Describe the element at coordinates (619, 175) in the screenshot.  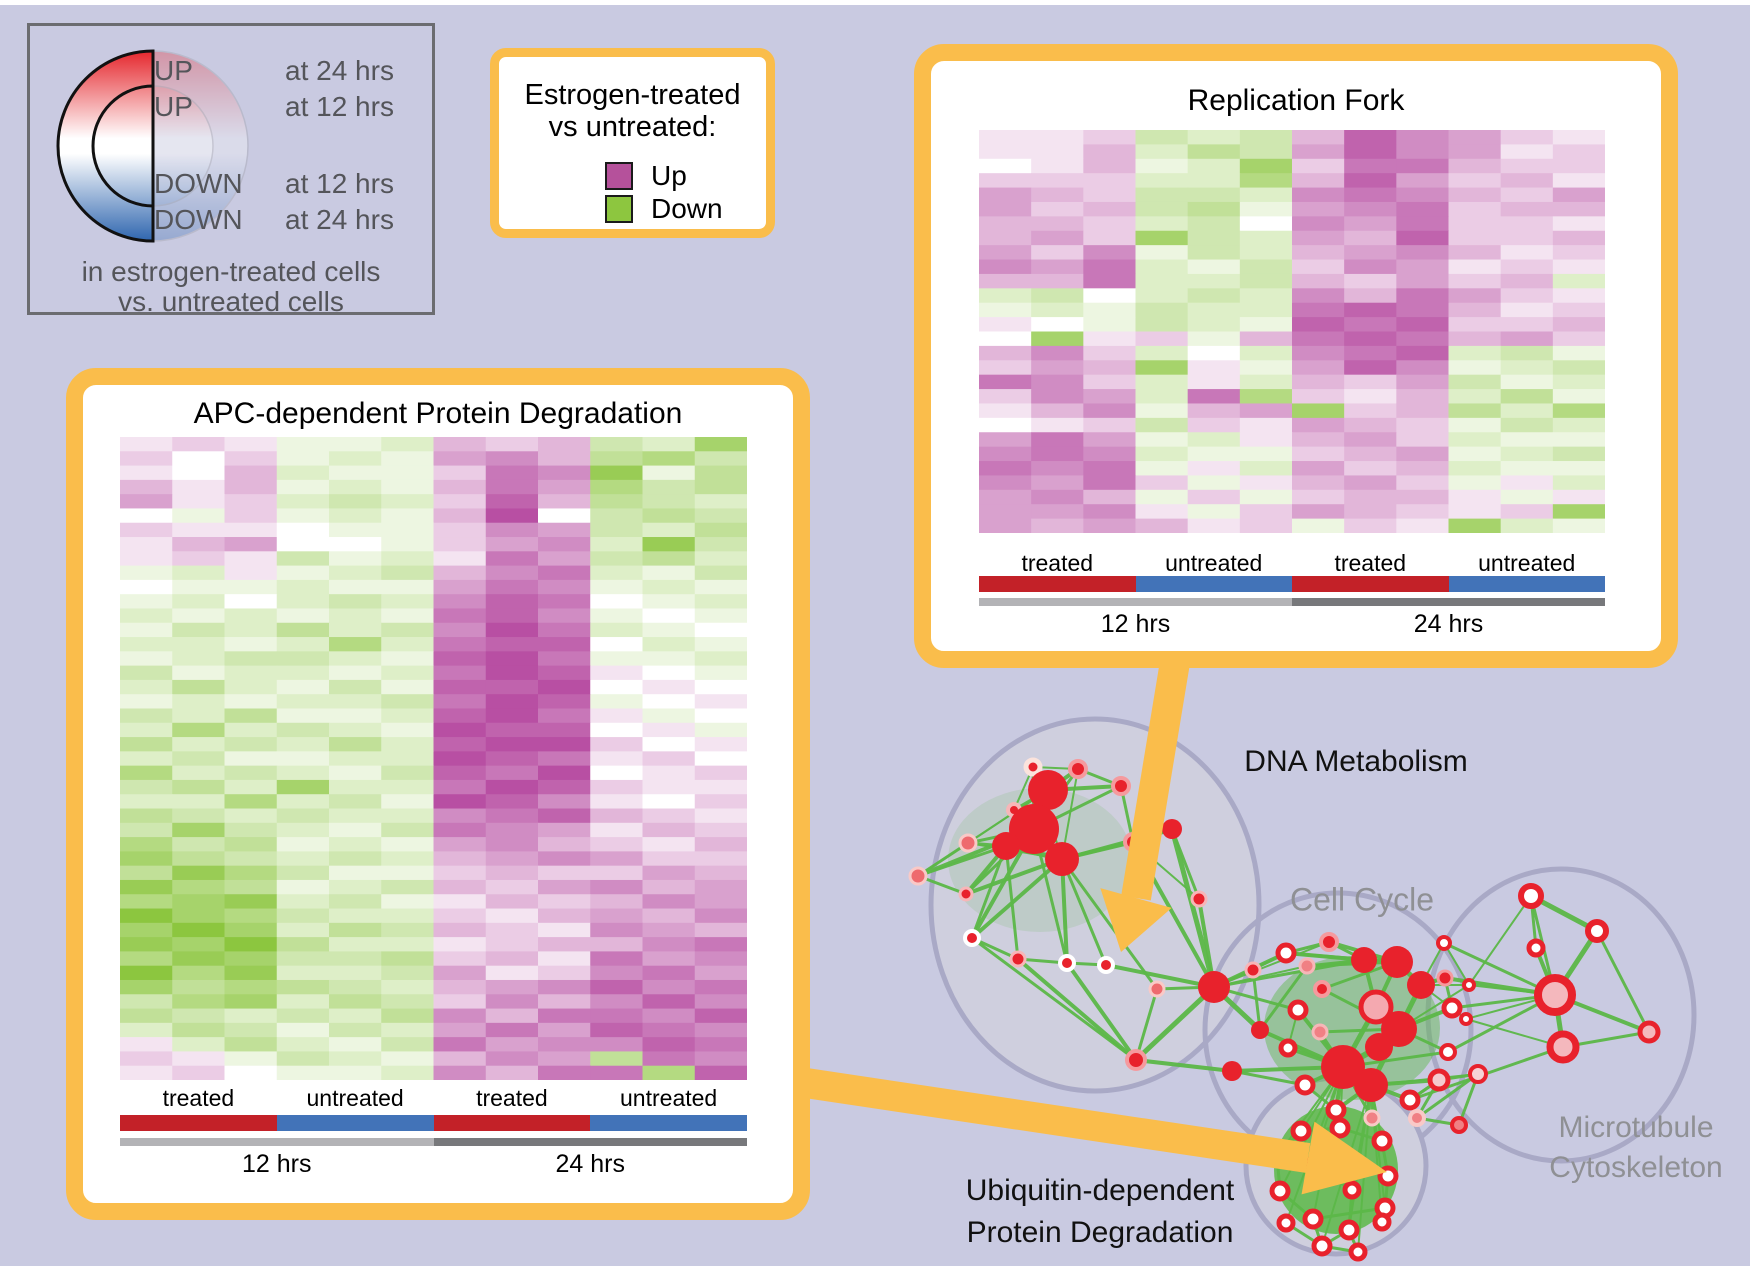
I see `up-swatch` at that location.